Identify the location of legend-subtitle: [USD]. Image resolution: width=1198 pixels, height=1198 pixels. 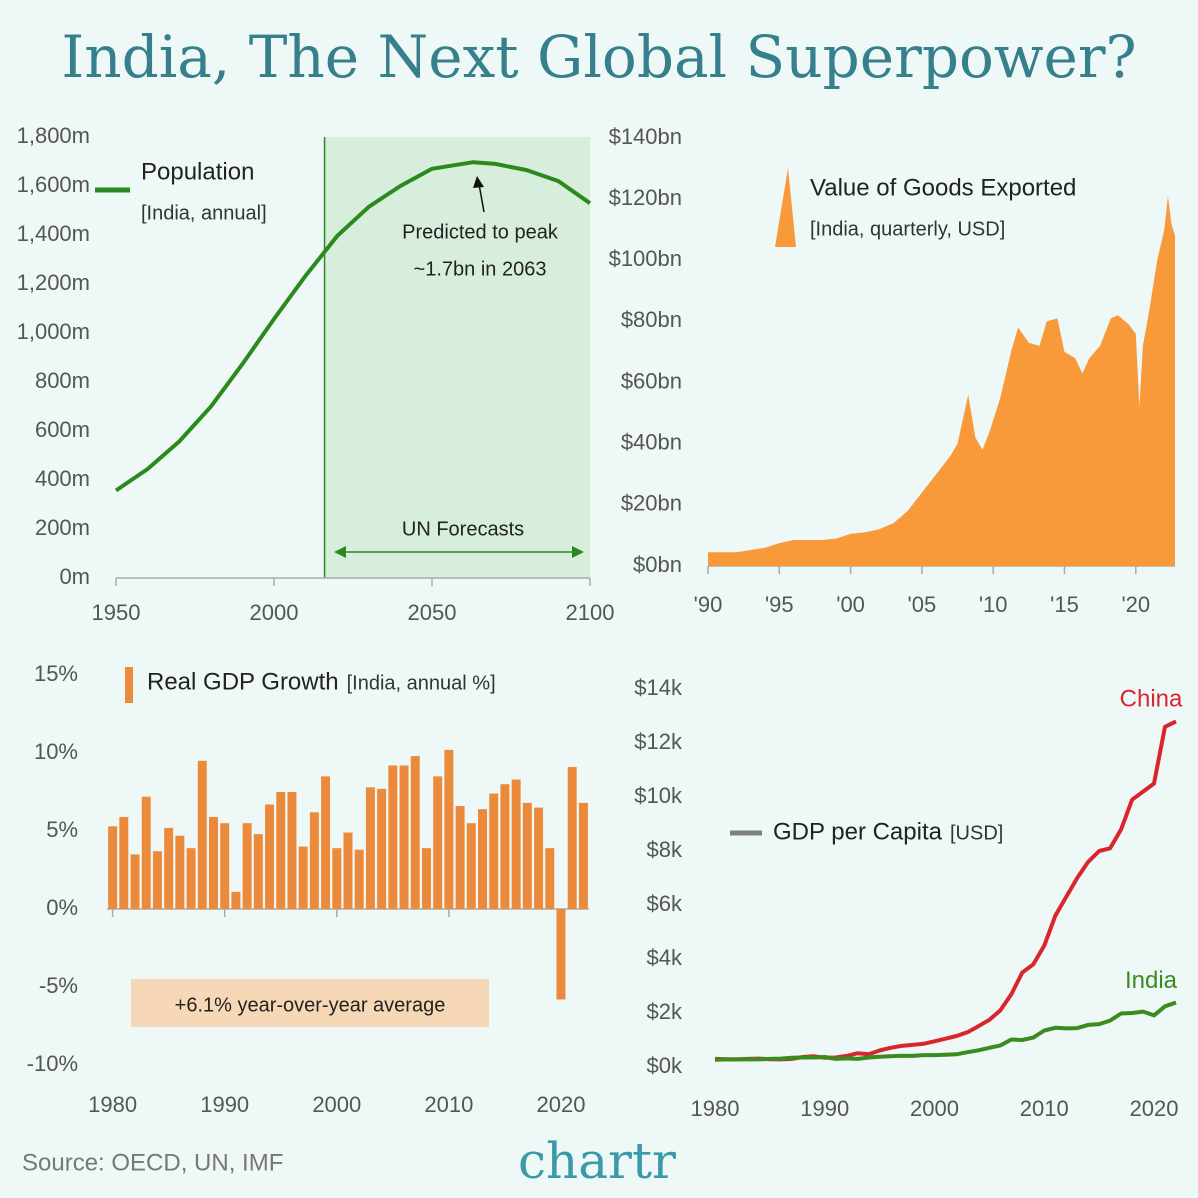
(976, 833).